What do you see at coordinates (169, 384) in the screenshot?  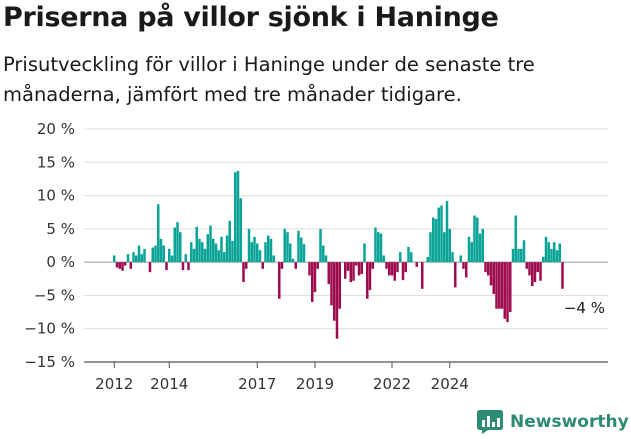 I see `x-tick-label: 2014` at bounding box center [169, 384].